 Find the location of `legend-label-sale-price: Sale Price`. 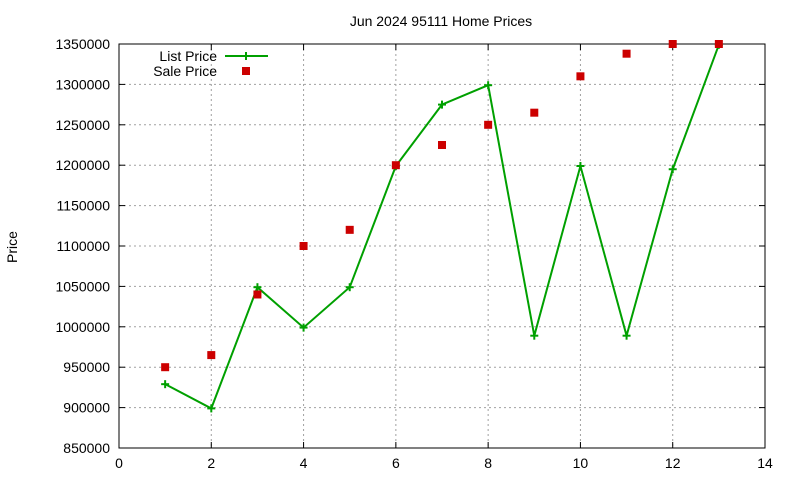

legend-label-sale-price: Sale Price is located at coordinates (185, 71).